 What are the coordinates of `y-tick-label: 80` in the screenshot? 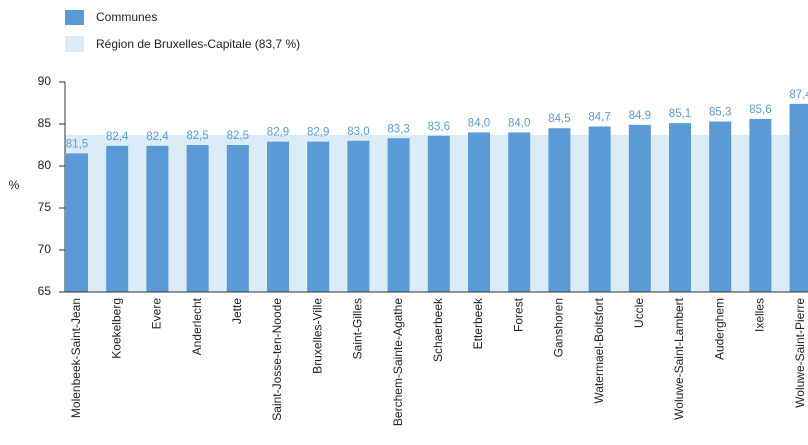 It's located at (45, 165).